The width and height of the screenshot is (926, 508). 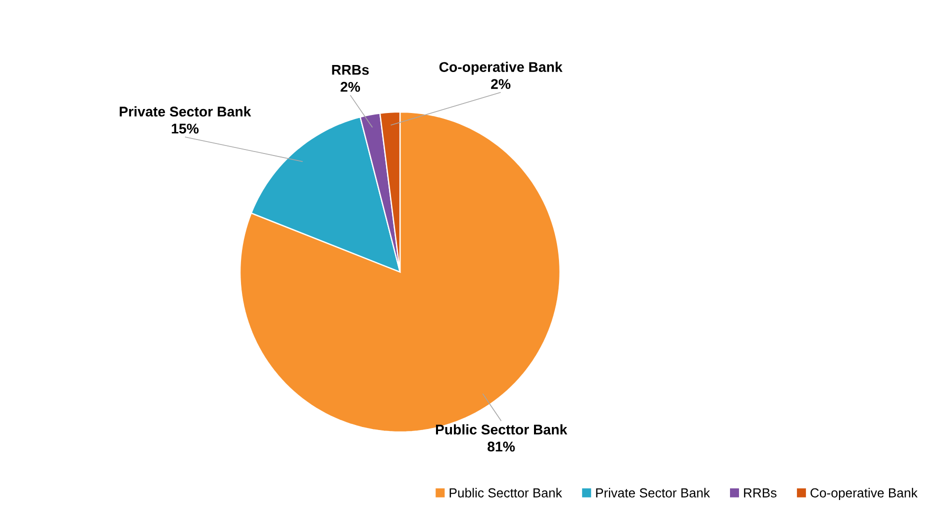 What do you see at coordinates (653, 493) in the screenshot?
I see `legend-label: Private Sector Bank` at bounding box center [653, 493].